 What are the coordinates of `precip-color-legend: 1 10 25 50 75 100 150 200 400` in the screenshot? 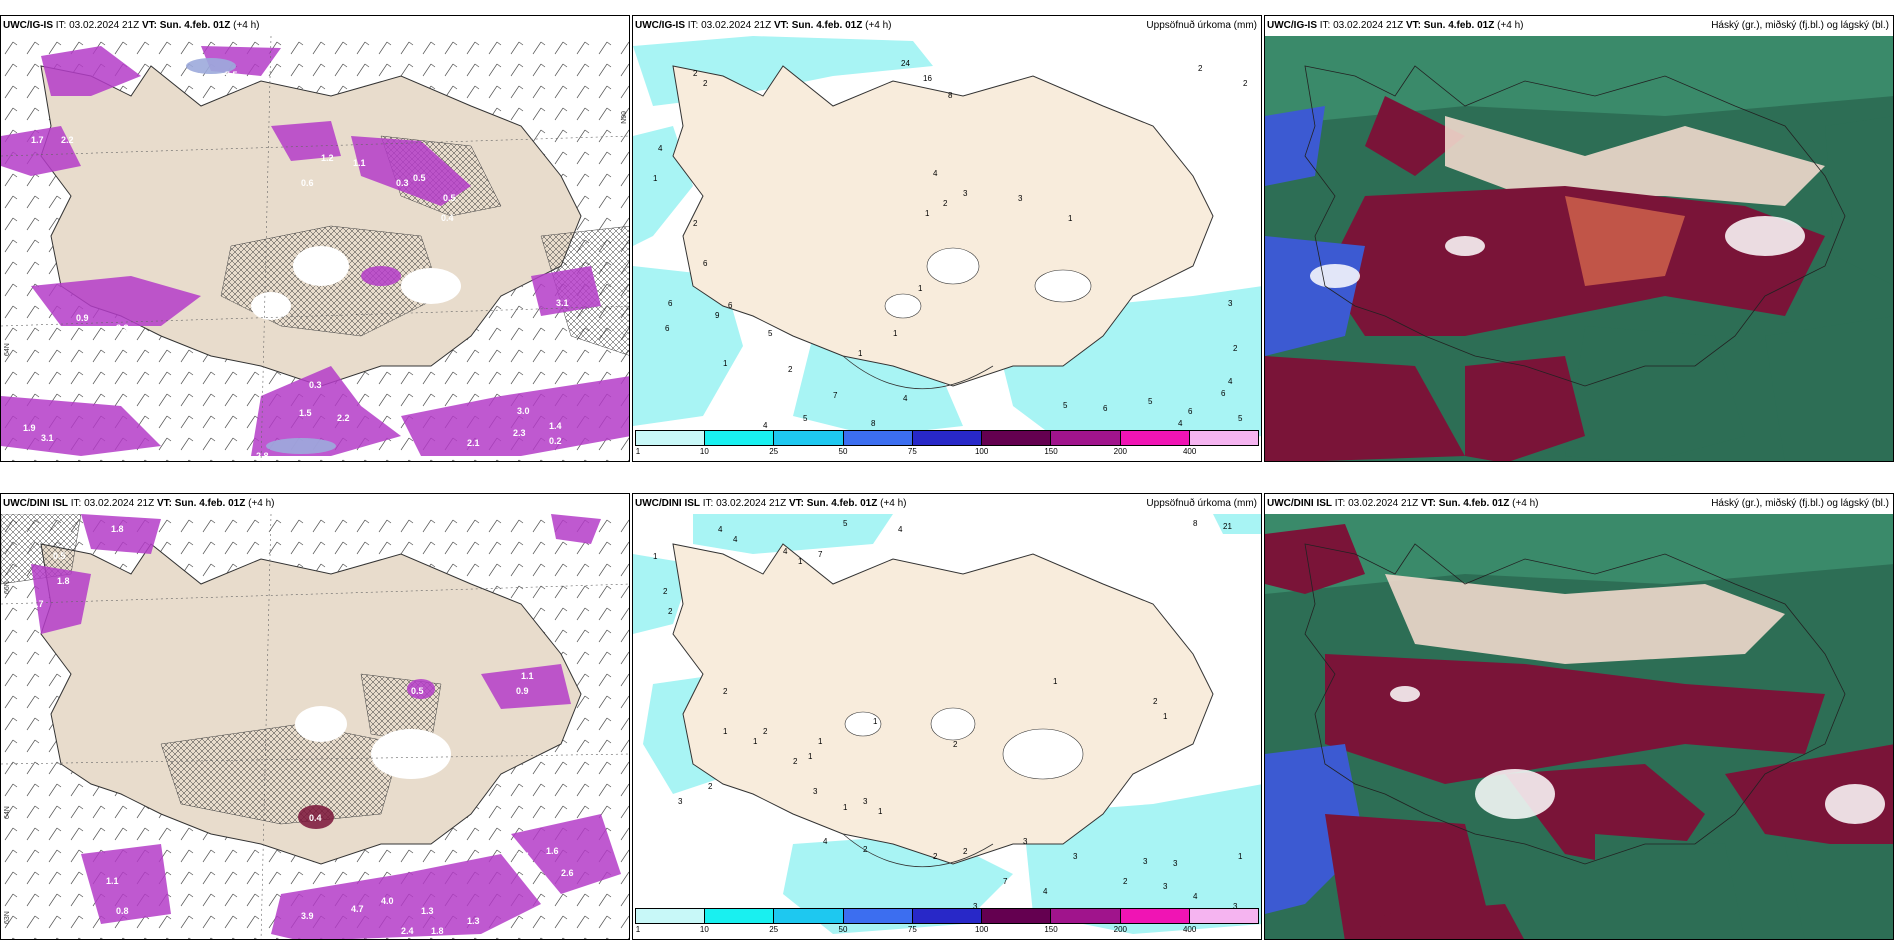 It's located at (947, 445).